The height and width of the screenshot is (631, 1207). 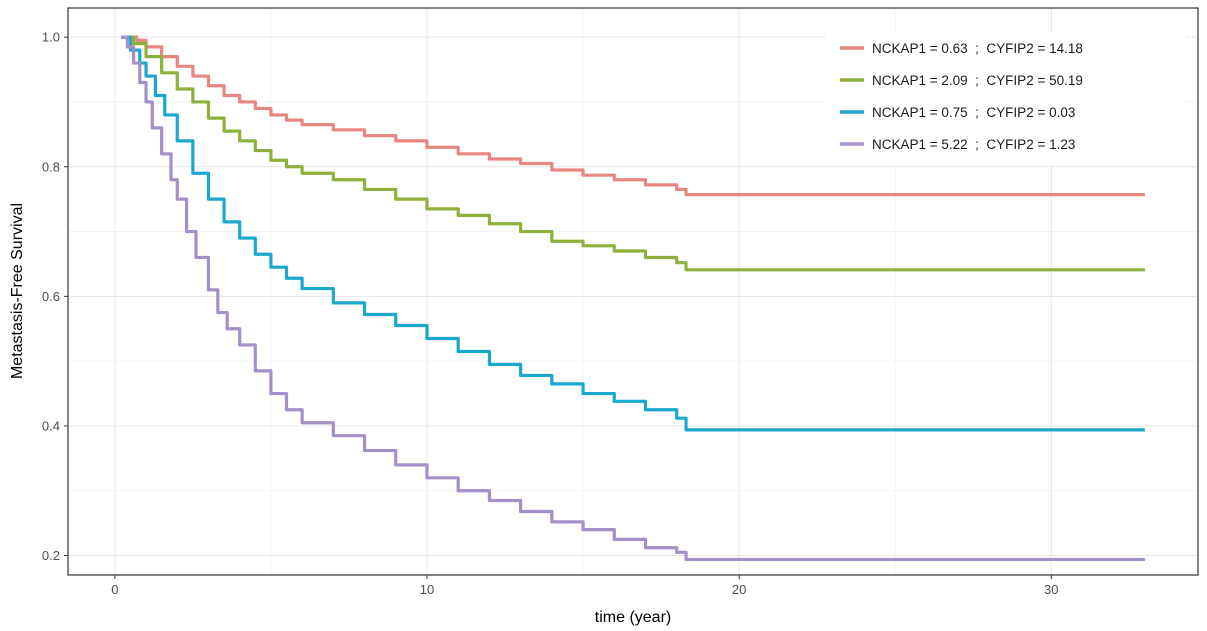 I want to click on legend-background, so click(x=1006, y=98).